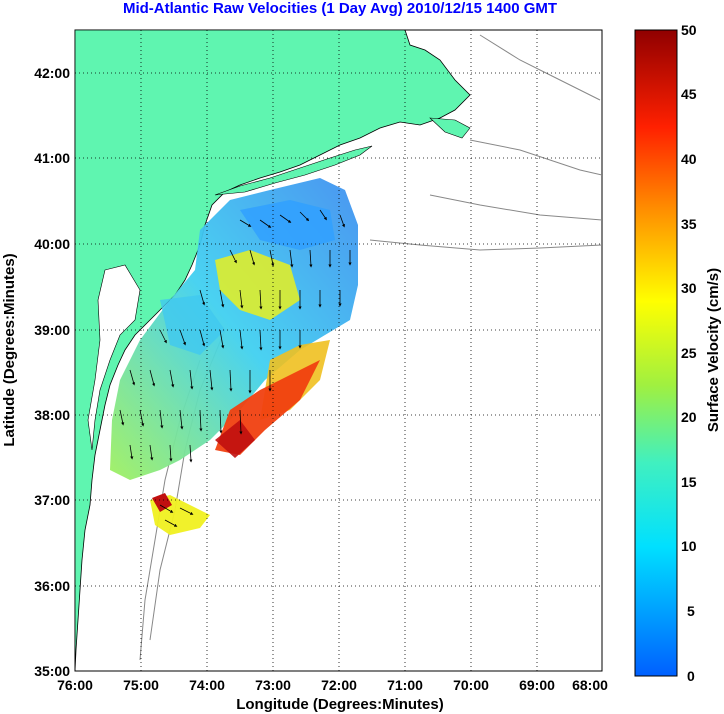 The width and height of the screenshot is (724, 714). What do you see at coordinates (689, 159) in the screenshot?
I see `colorbar-tick: 40` at bounding box center [689, 159].